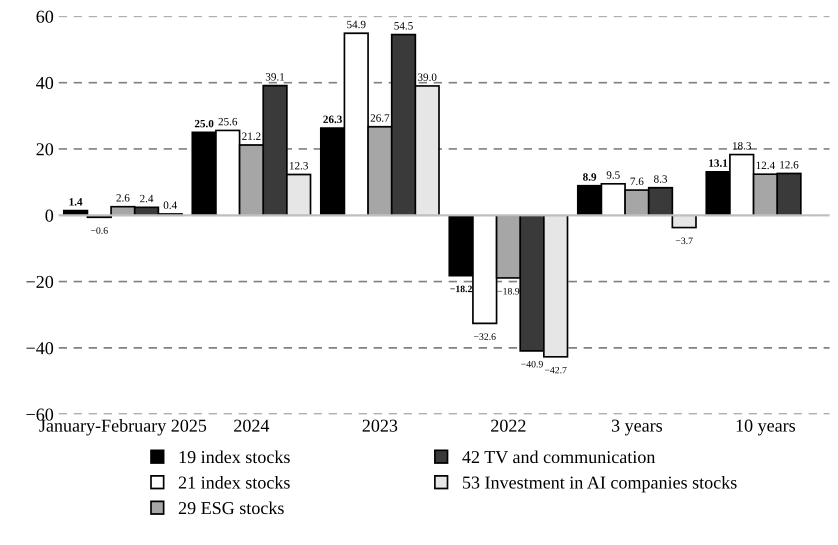 This screenshot has height=545, width=838. Describe the element at coordinates (99, 230) in the screenshot. I see `text: −0.6` at that location.